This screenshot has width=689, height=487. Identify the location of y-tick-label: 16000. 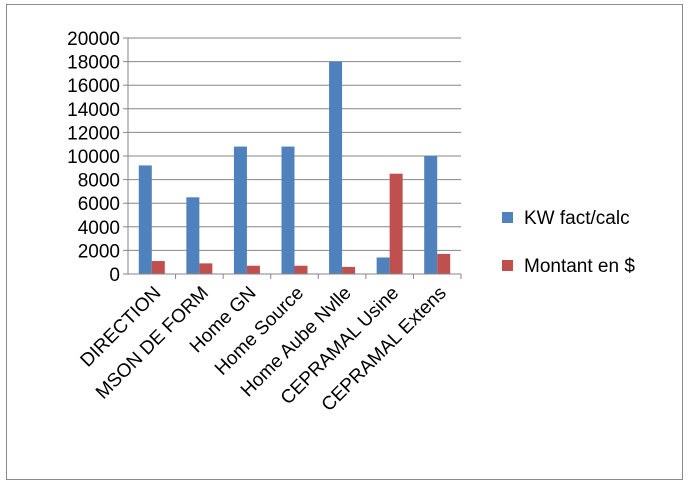
(93, 86).